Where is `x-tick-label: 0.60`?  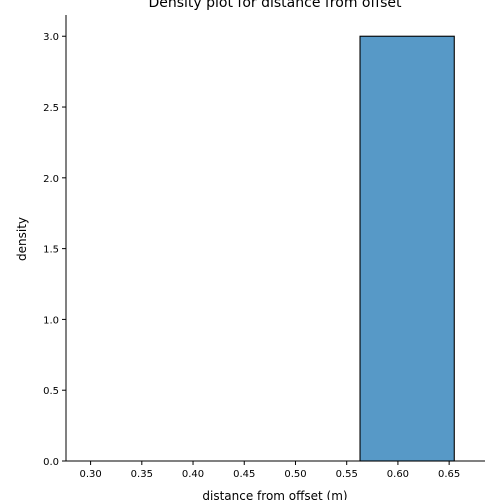
x-tick-label: 0.60 is located at coordinates (398, 474).